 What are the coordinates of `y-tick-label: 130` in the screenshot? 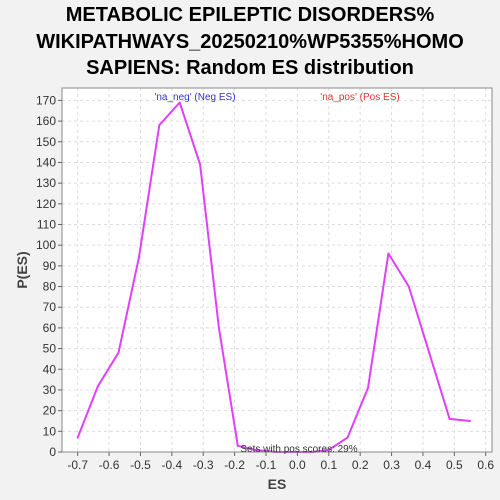 It's located at (46, 183).